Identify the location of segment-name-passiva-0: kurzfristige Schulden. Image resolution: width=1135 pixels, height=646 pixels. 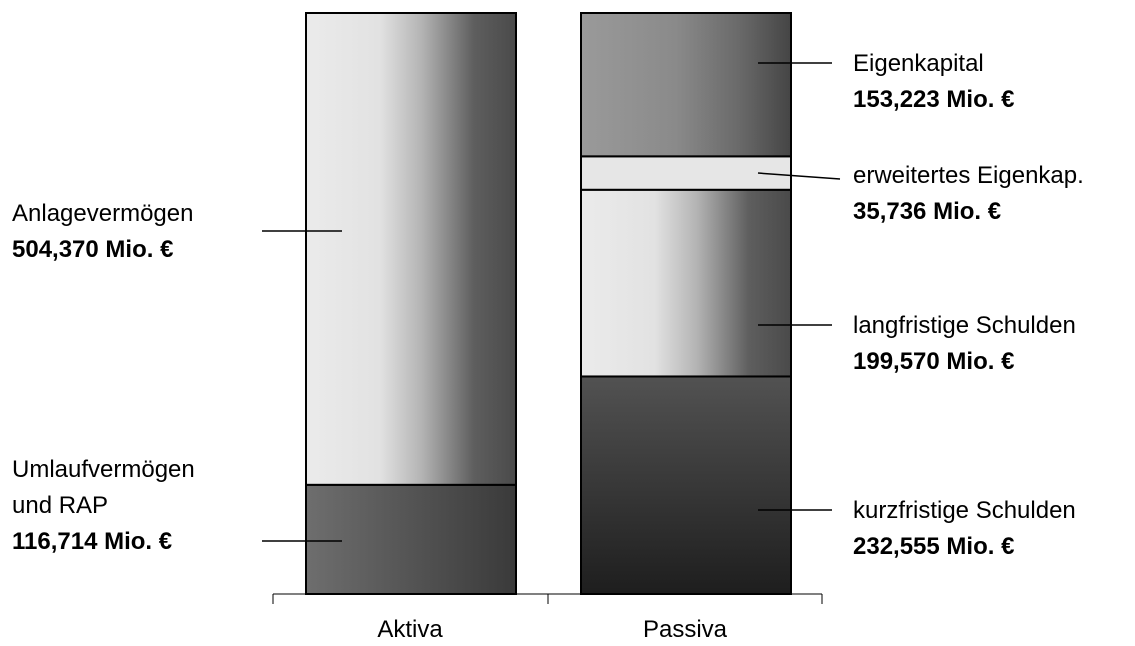
(964, 510).